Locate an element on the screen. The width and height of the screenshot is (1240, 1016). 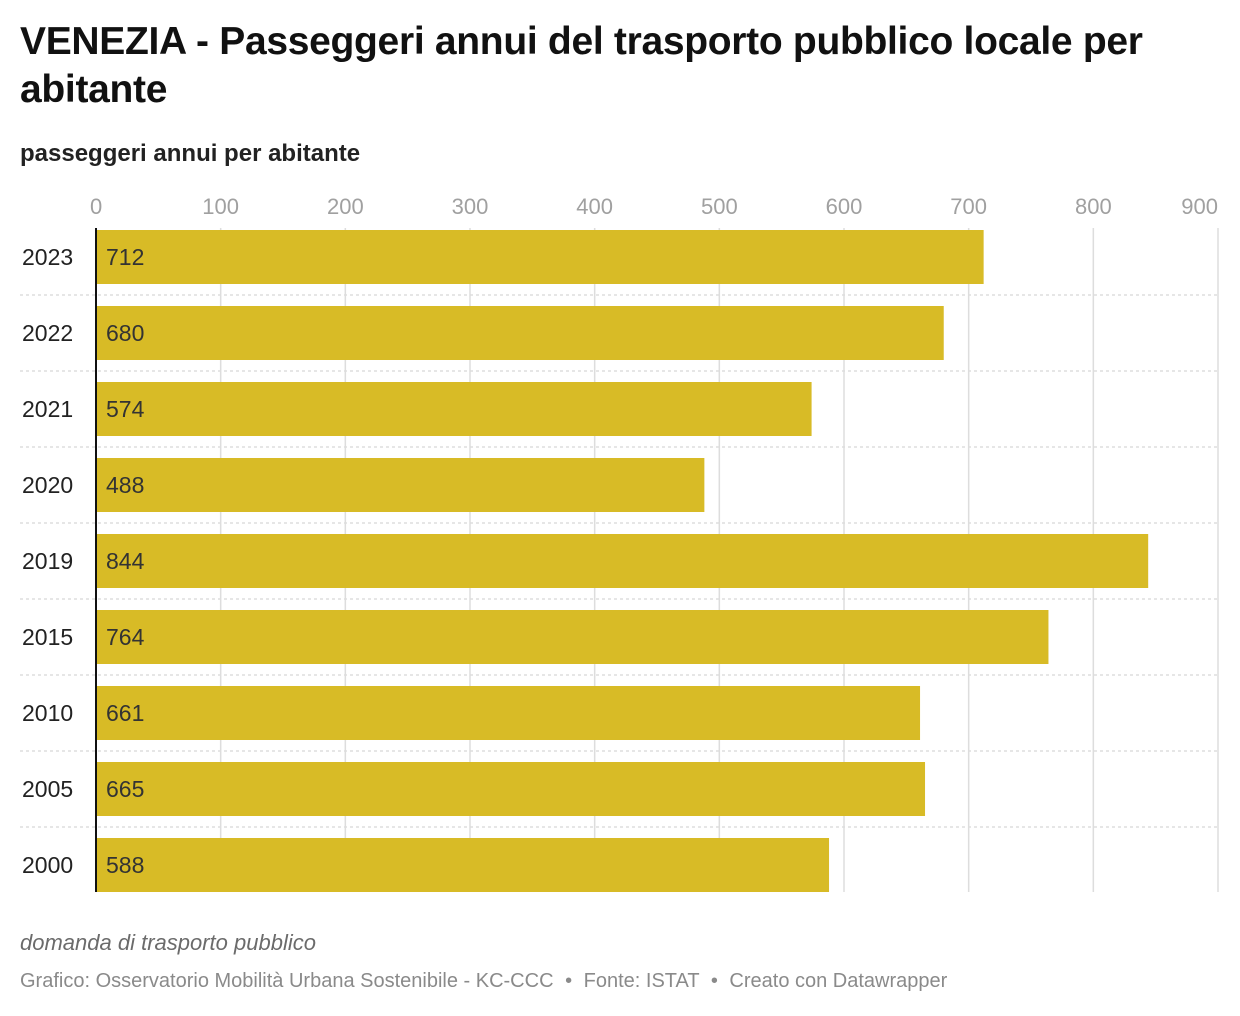
category-label: 2019 is located at coordinates (47, 561).